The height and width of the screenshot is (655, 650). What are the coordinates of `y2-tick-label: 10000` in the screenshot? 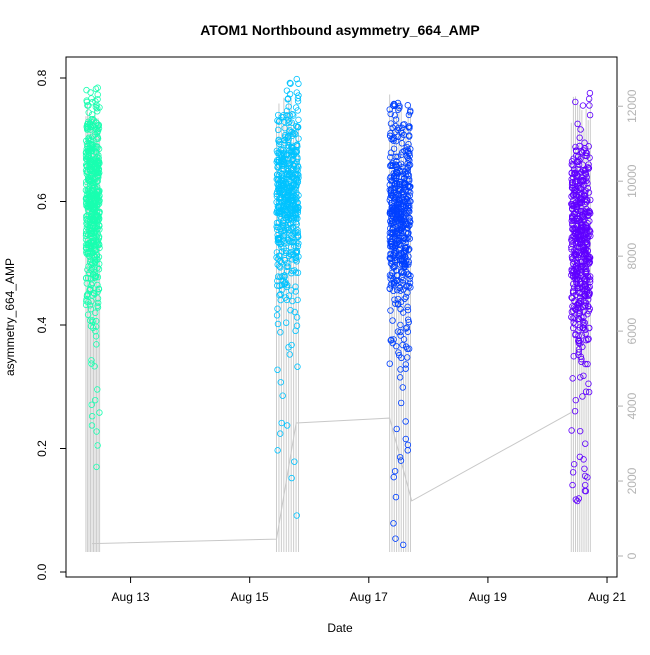 It's located at (632, 181).